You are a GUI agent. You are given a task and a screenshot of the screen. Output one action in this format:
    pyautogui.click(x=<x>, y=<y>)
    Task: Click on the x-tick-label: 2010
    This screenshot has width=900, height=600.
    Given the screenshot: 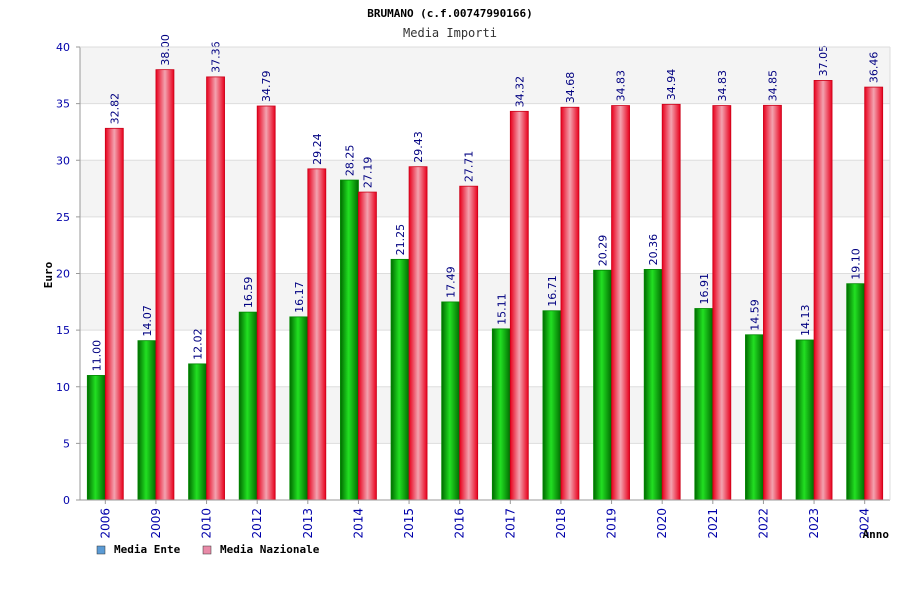 What is the action you would take?
    pyautogui.click(x=207, y=523)
    